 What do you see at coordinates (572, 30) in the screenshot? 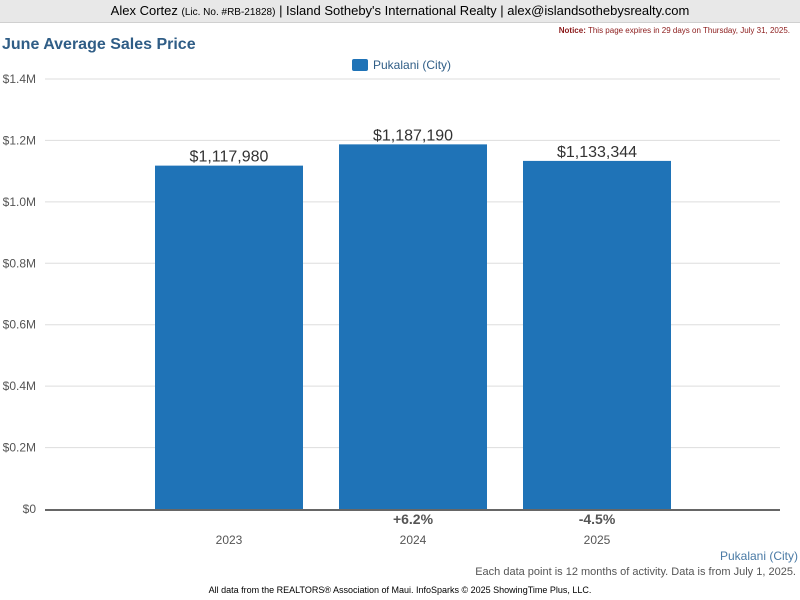
I see `notice-label: Notice:` at bounding box center [572, 30].